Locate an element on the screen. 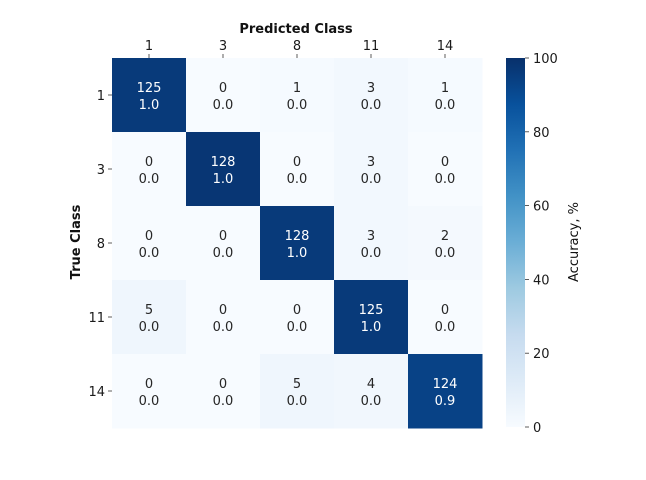 The width and height of the screenshot is (646, 480). cell-count-label: 124 is located at coordinates (445, 384).